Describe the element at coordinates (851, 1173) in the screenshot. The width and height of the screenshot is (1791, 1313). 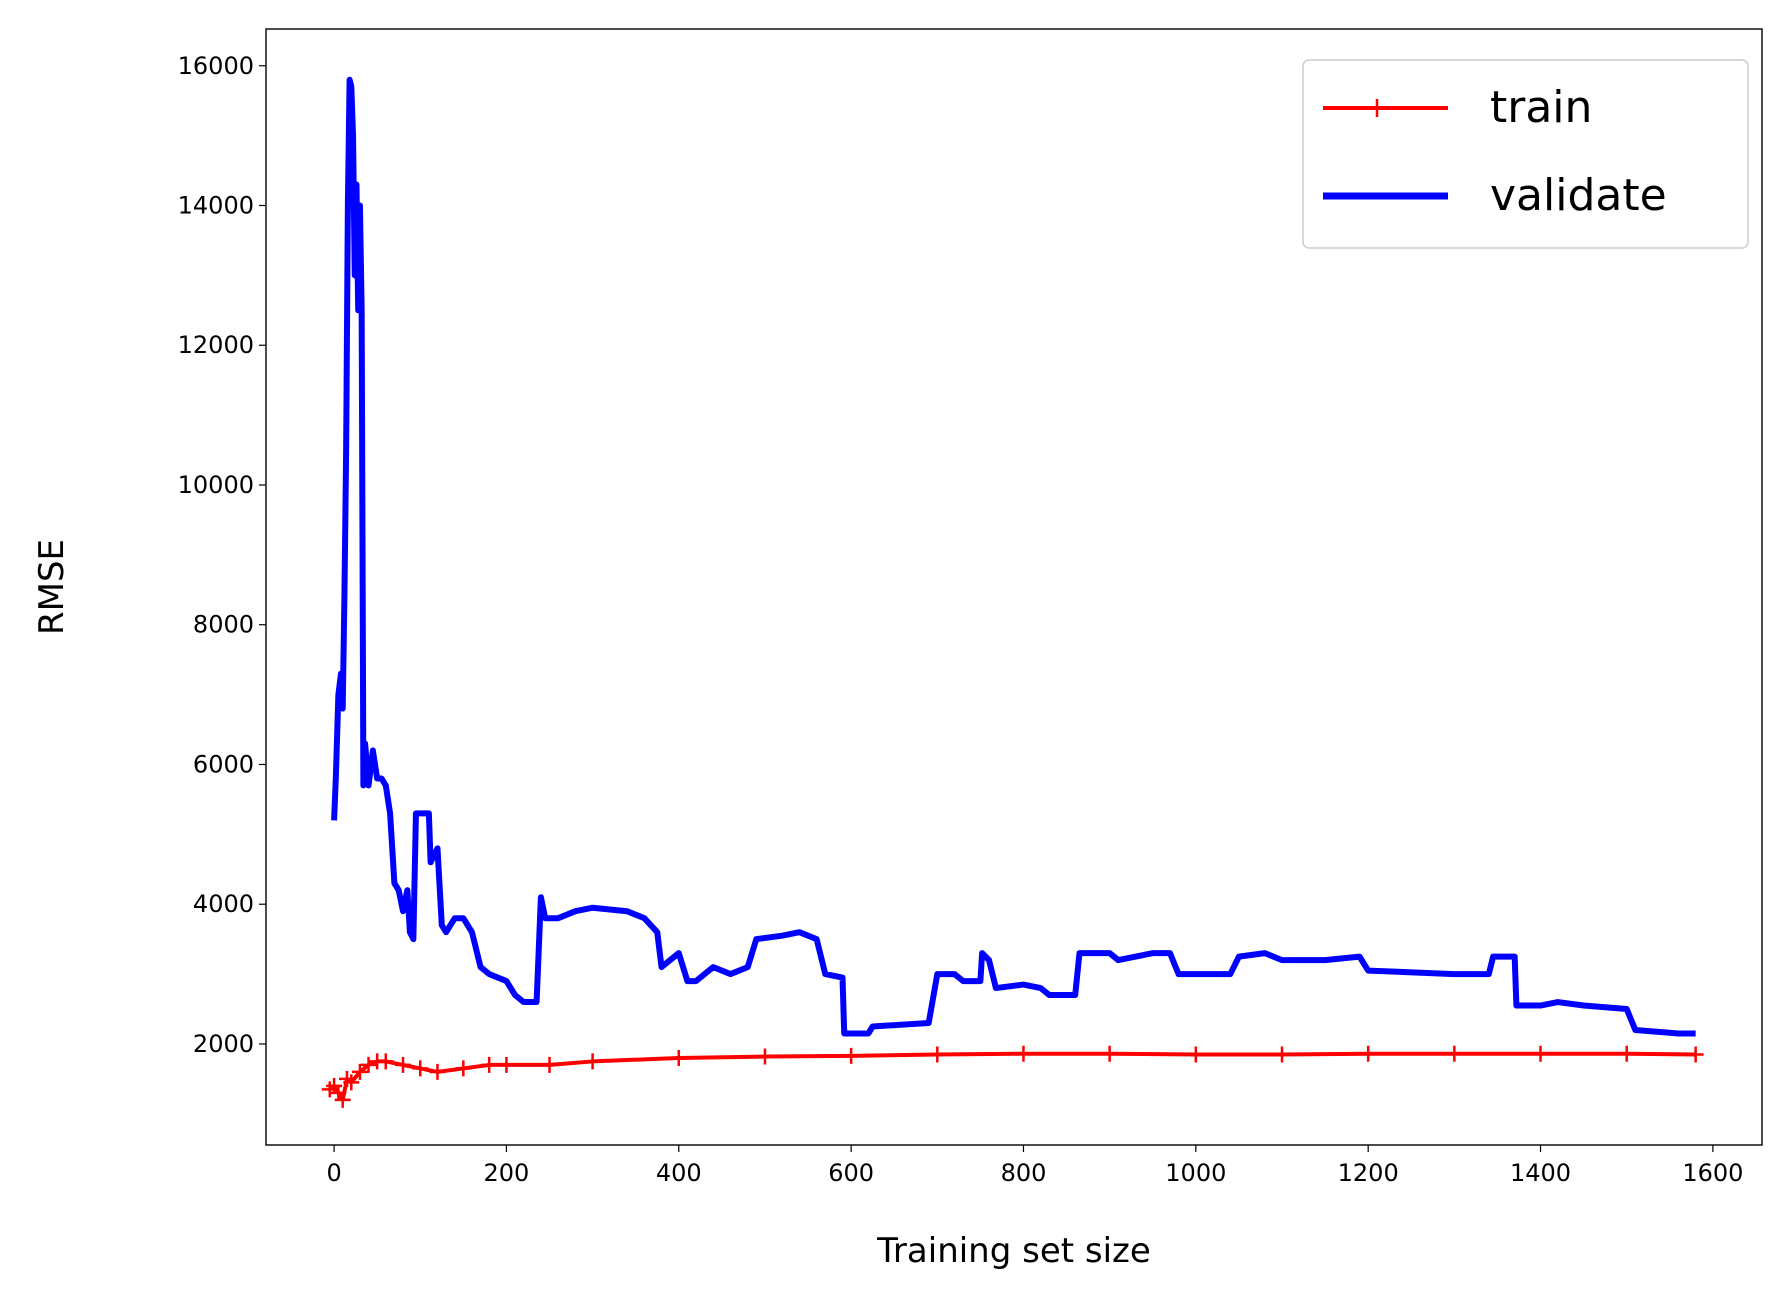
I see `x-tick-label: 600` at that location.